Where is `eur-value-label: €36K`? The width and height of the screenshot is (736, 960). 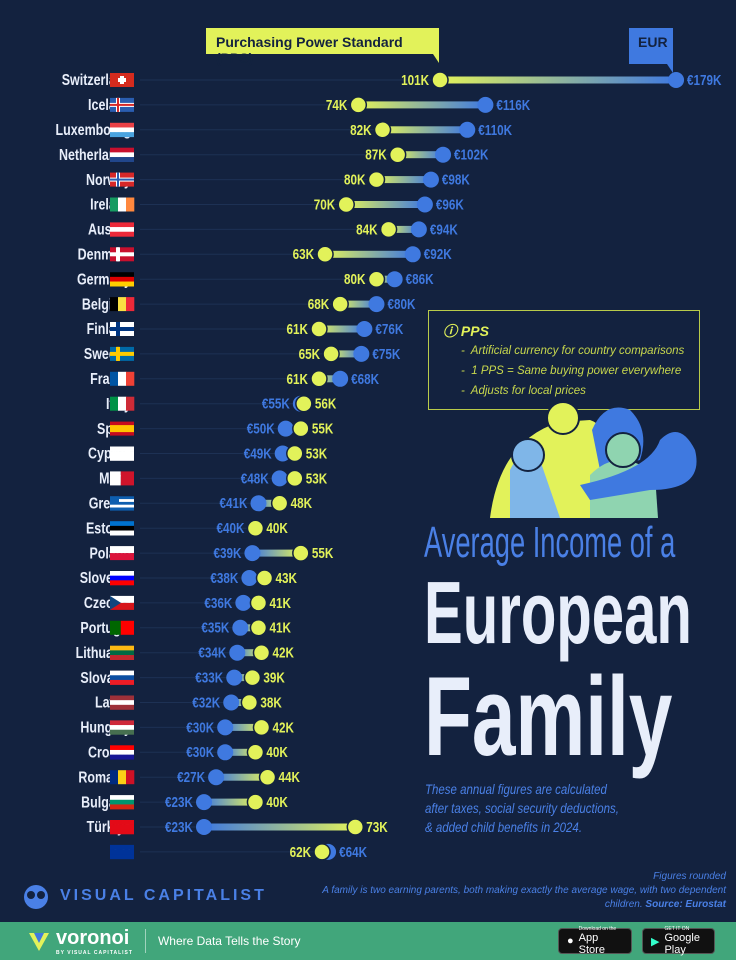
eur-value-label: €36K is located at coordinates (218, 602).